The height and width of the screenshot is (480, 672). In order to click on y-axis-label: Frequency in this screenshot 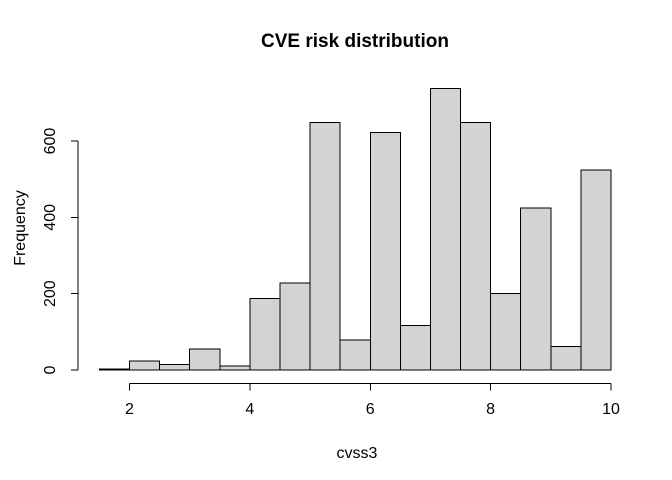, I will do `click(20, 228)`.